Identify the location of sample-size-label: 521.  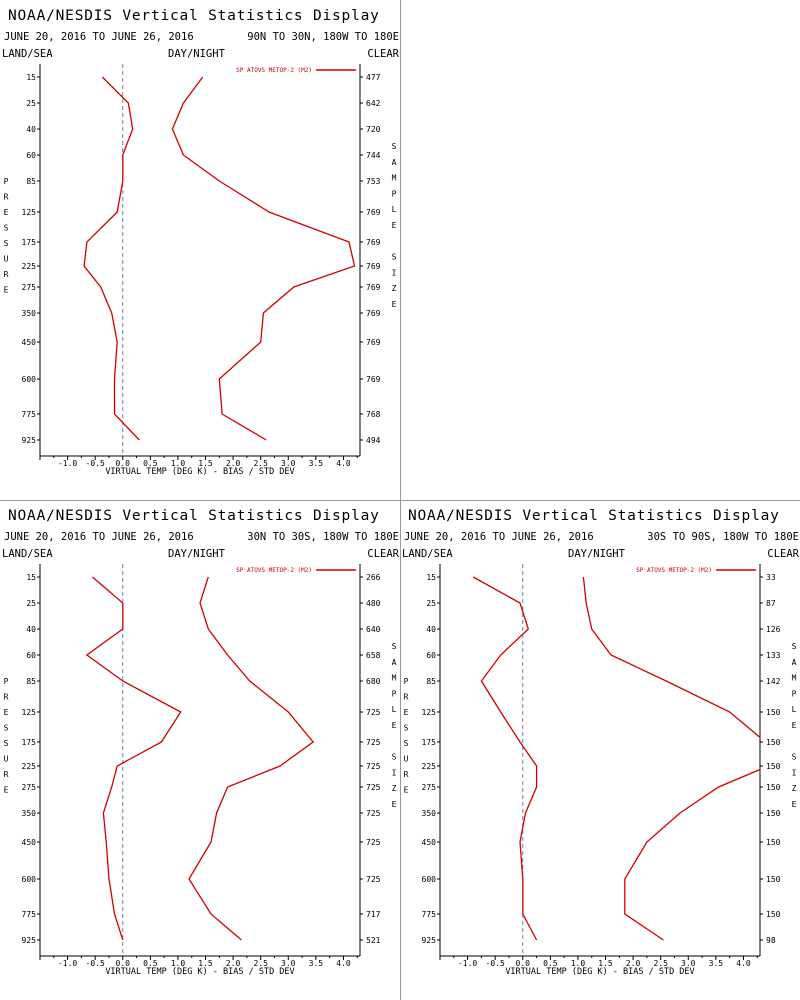
(373, 940).